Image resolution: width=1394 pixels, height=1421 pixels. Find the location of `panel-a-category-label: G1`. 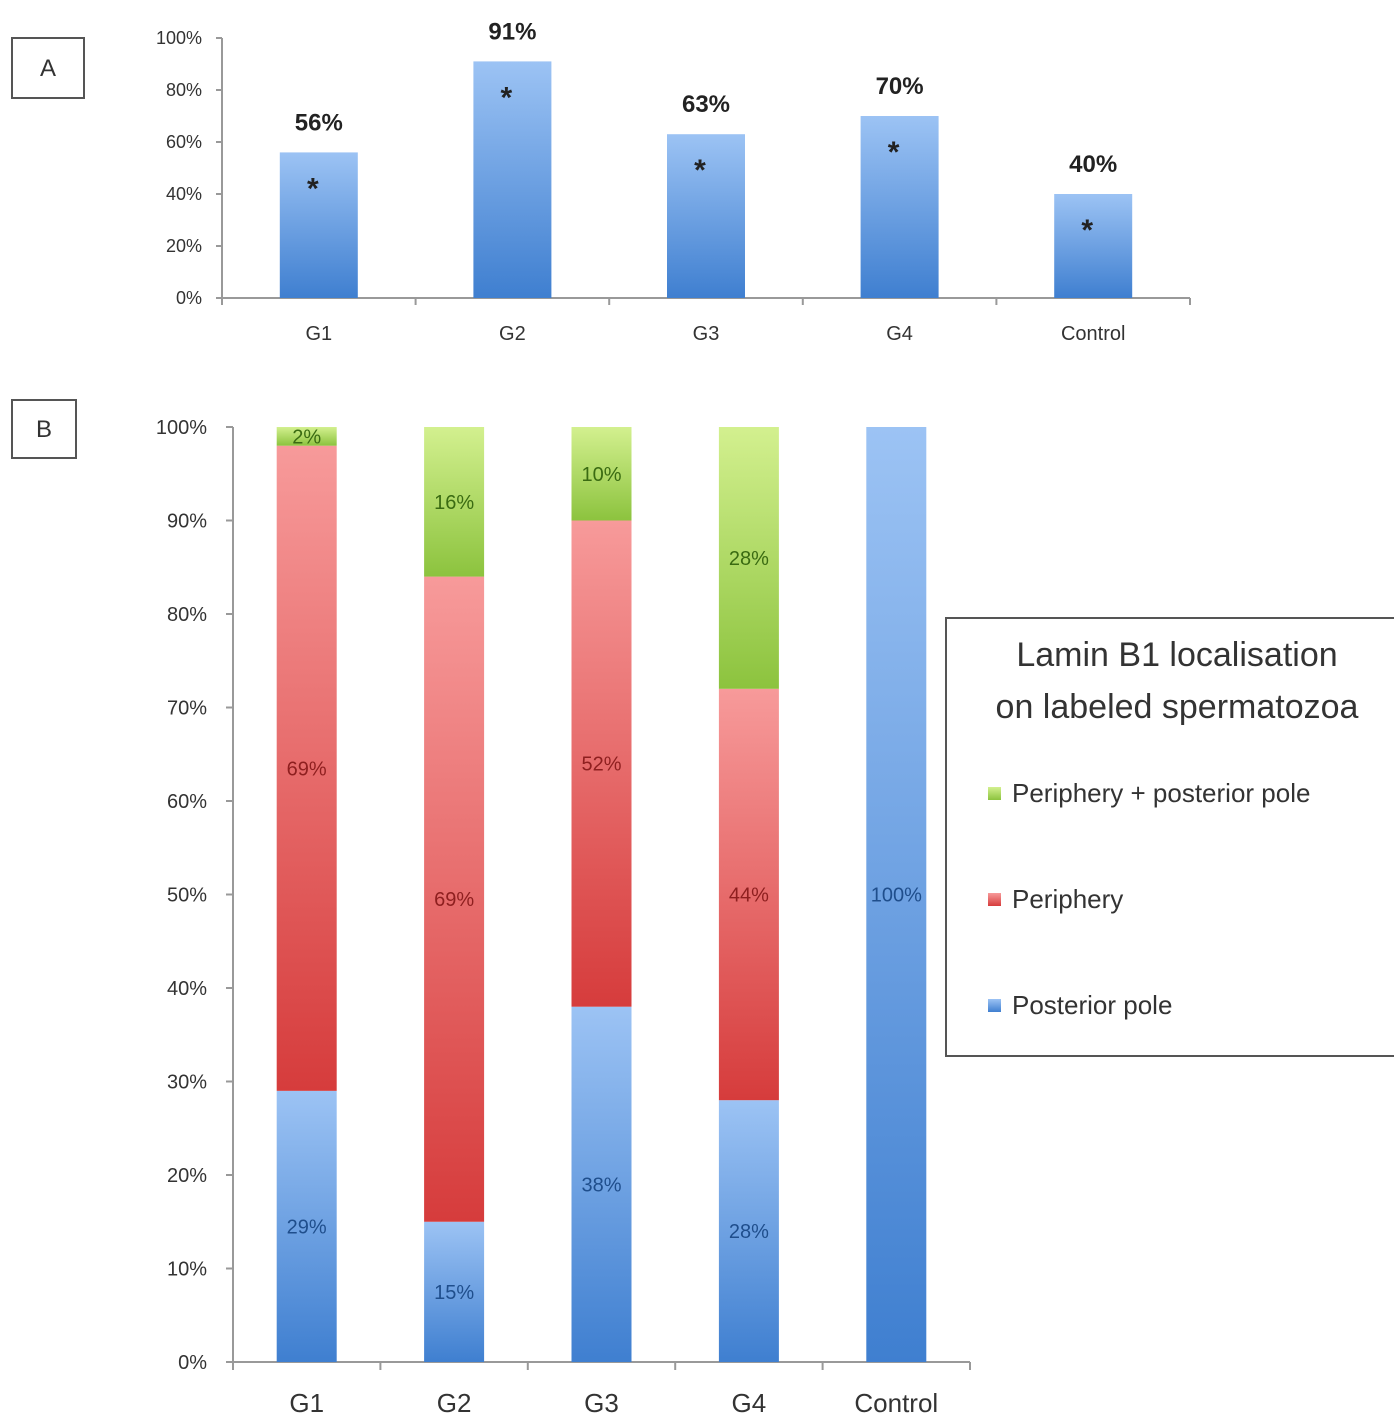

panel-a-category-label: G1 is located at coordinates (318, 334).